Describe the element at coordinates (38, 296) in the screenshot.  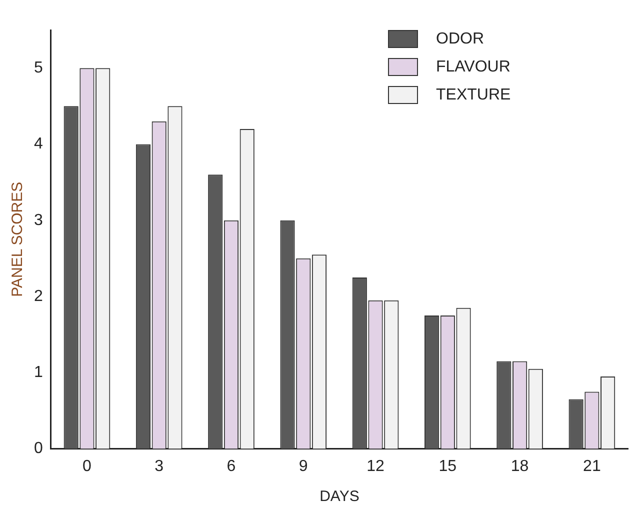
I see `y-tick-label: 2` at that location.